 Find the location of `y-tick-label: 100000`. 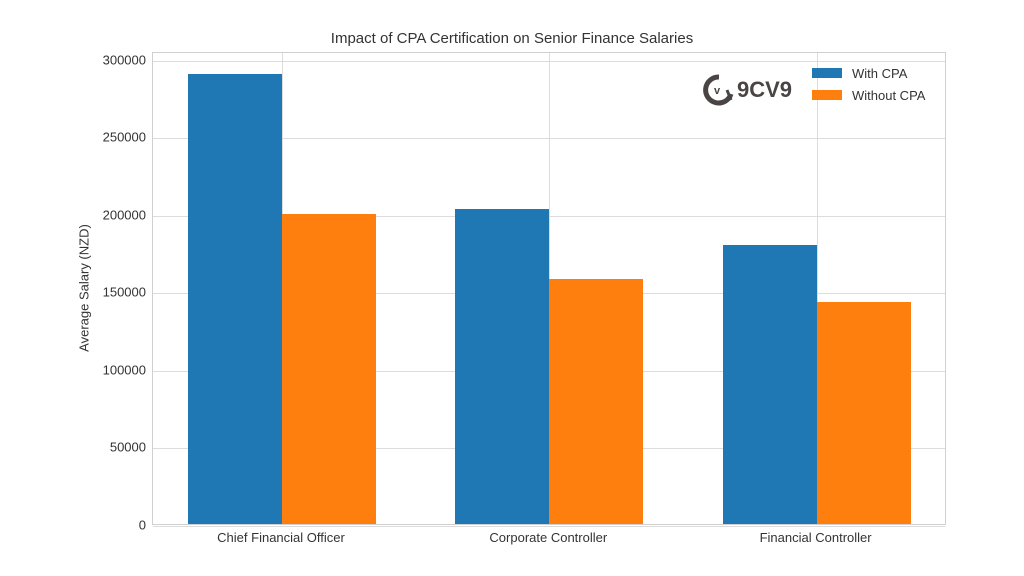

y-tick-label: 100000 is located at coordinates (124, 370).